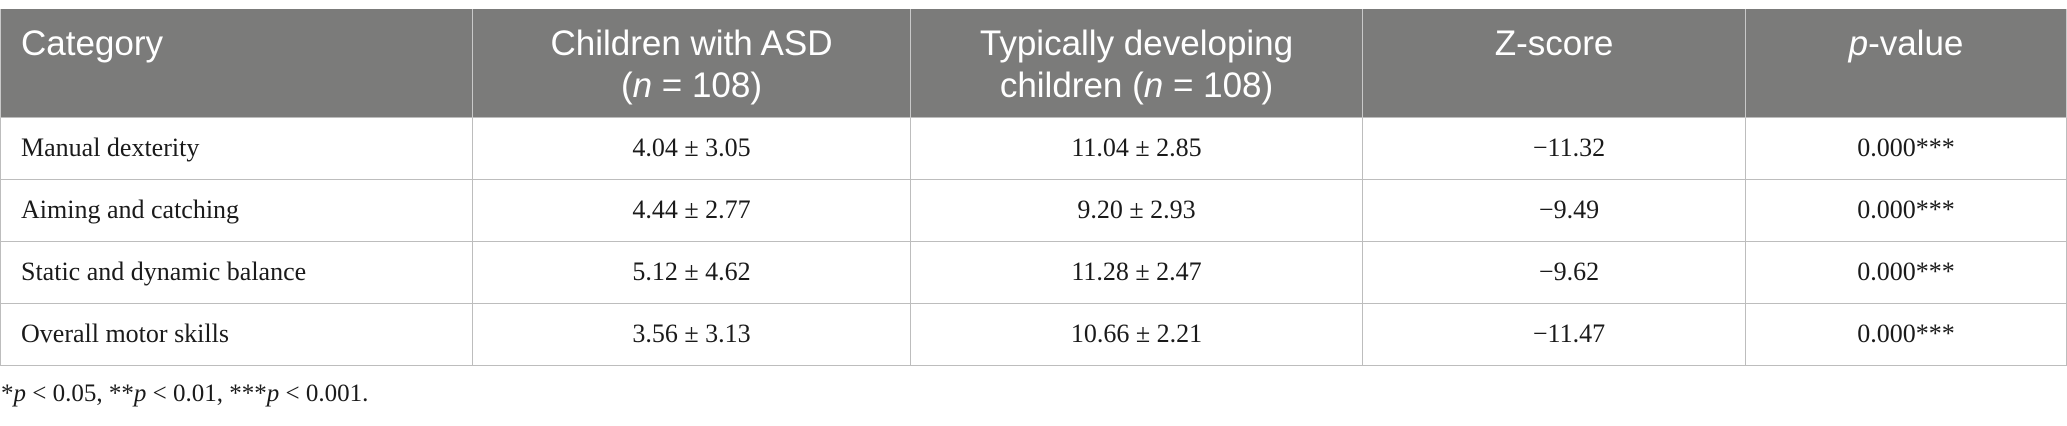  What do you see at coordinates (691, 210) in the screenshot?
I see `cell-asd: 4.44 ± 2.77` at bounding box center [691, 210].